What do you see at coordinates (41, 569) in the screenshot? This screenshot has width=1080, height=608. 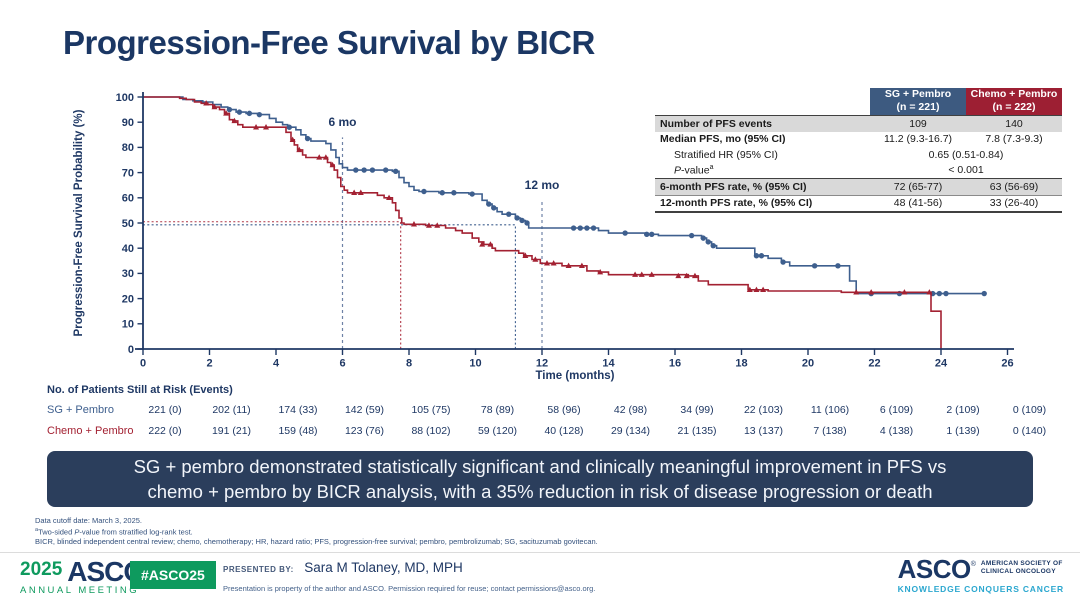 I see `logo-year: 2025` at bounding box center [41, 569].